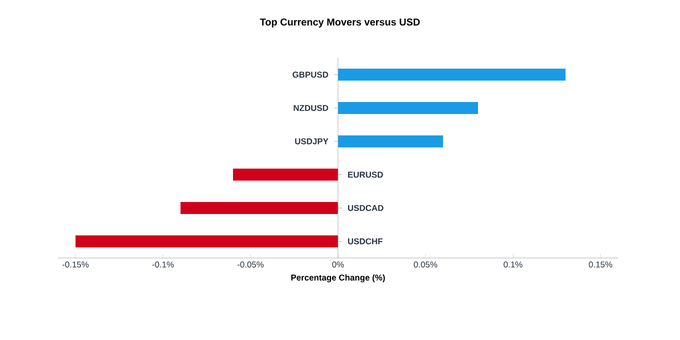 Image resolution: width=680 pixels, height=340 pixels. I want to click on x-tick-label: 0.15%, so click(600, 265).